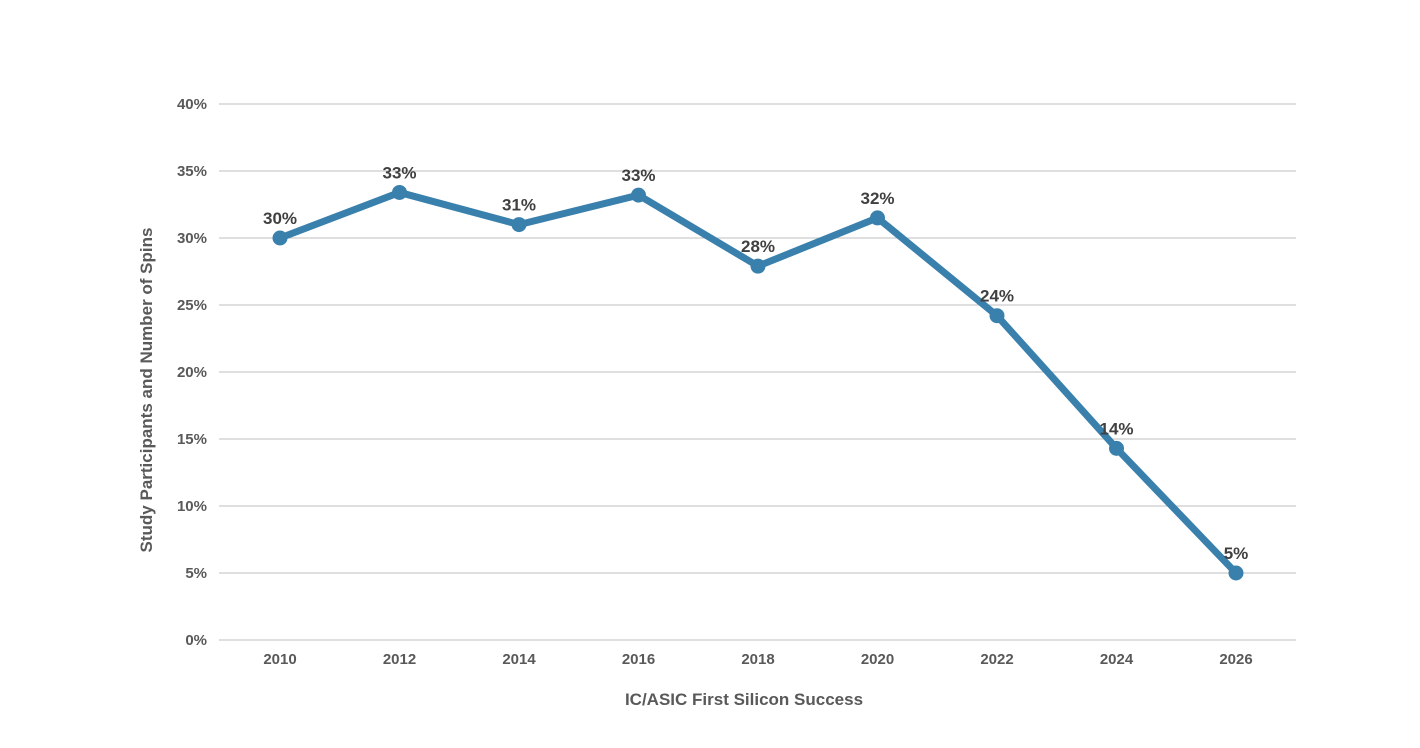 The width and height of the screenshot is (1420, 748). Describe the element at coordinates (280, 218) in the screenshot. I see `data-label: 30%` at that location.